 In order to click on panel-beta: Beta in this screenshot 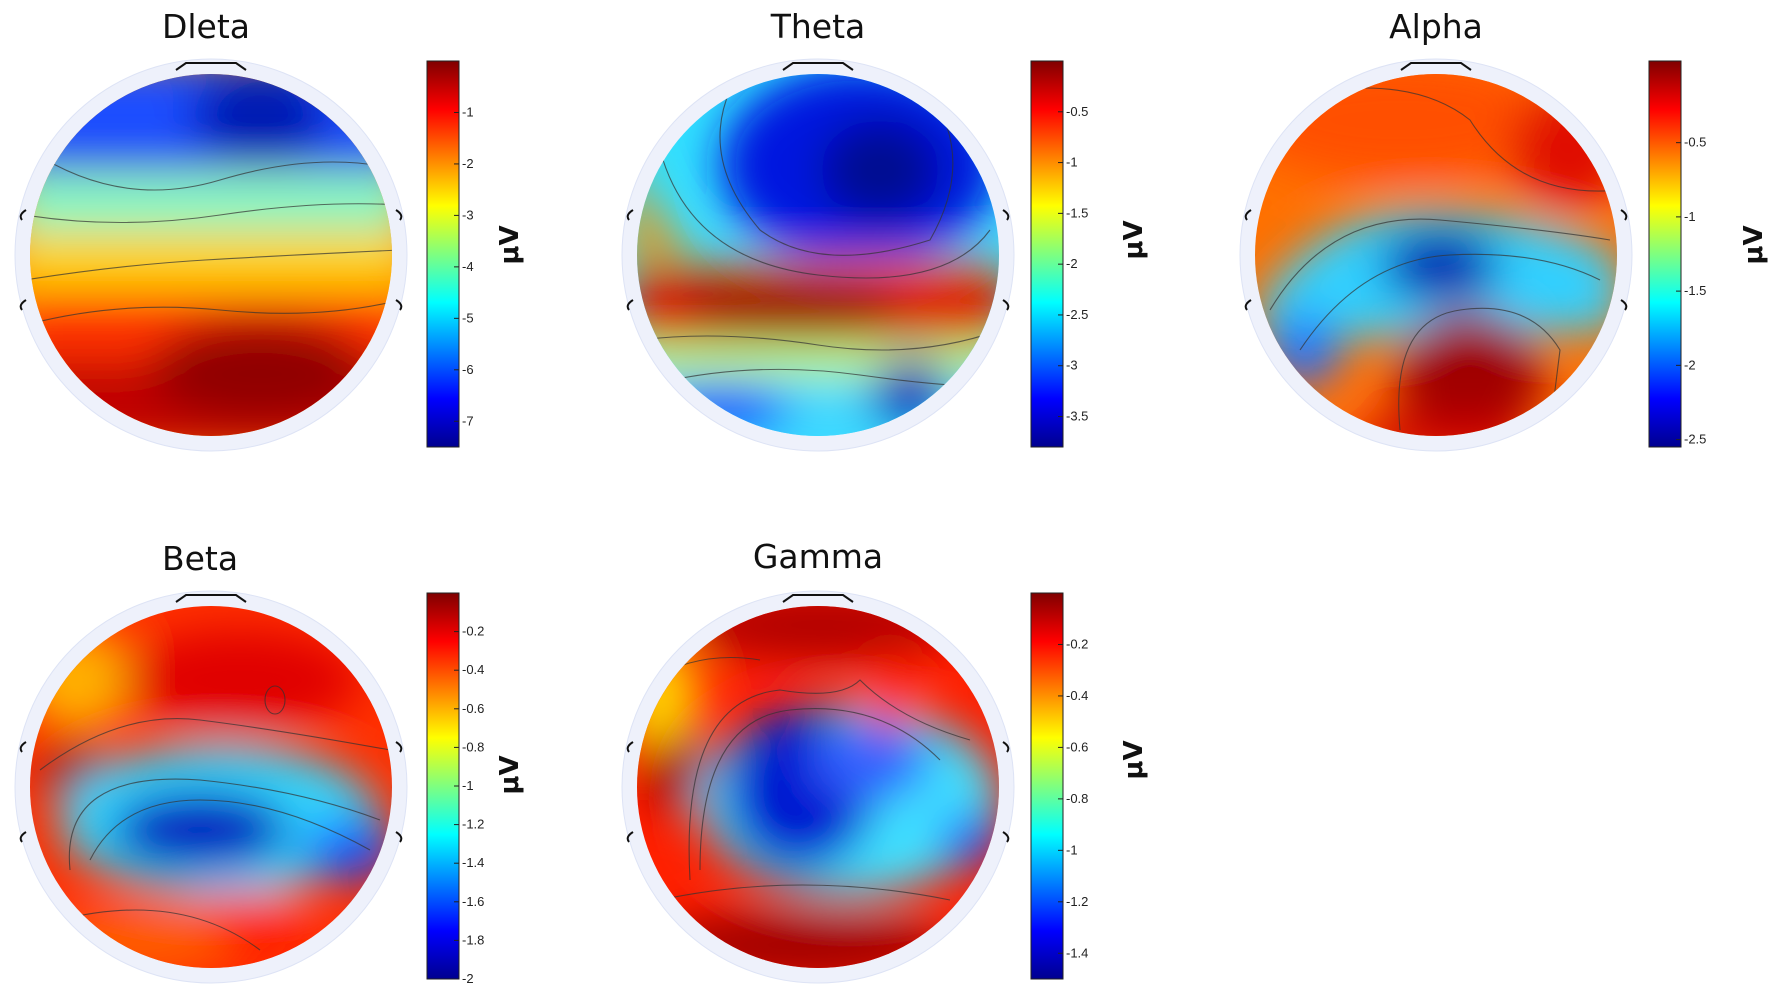, I will do `click(269, 762)`.